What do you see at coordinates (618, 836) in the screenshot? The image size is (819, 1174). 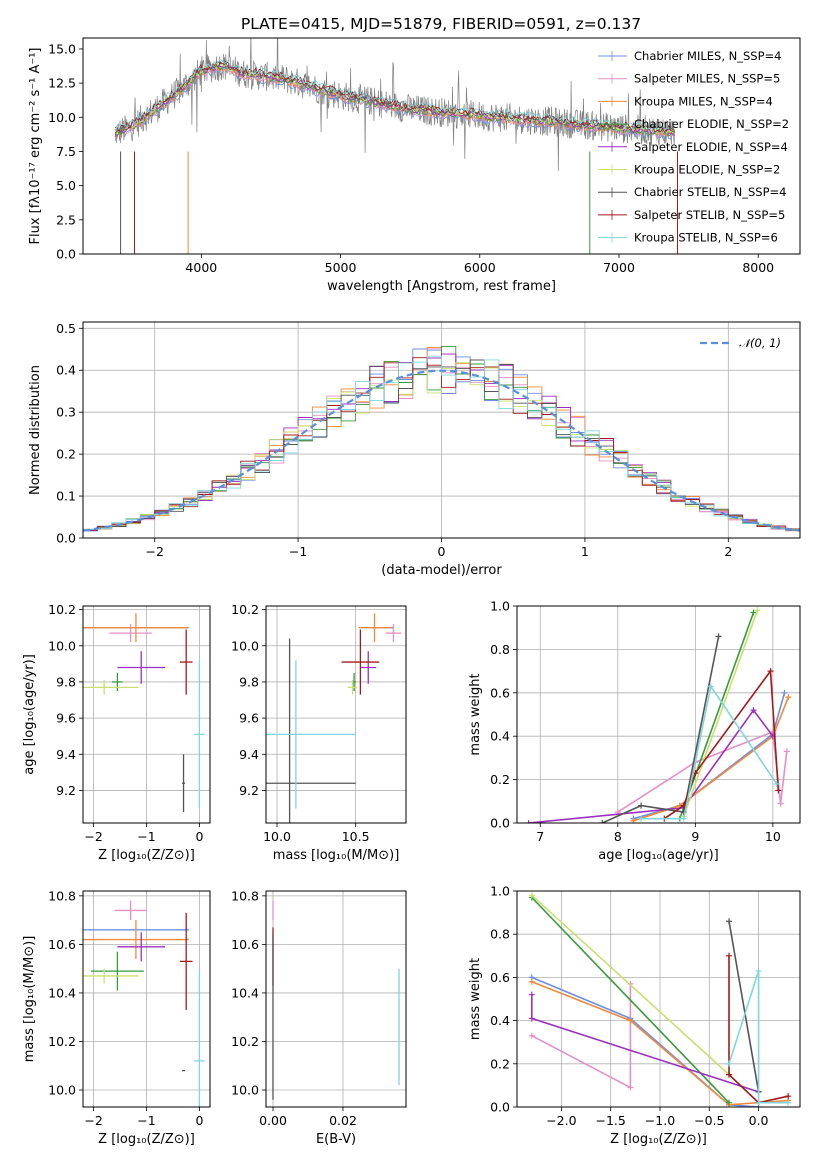 I see `x-tick-label: 8` at bounding box center [618, 836].